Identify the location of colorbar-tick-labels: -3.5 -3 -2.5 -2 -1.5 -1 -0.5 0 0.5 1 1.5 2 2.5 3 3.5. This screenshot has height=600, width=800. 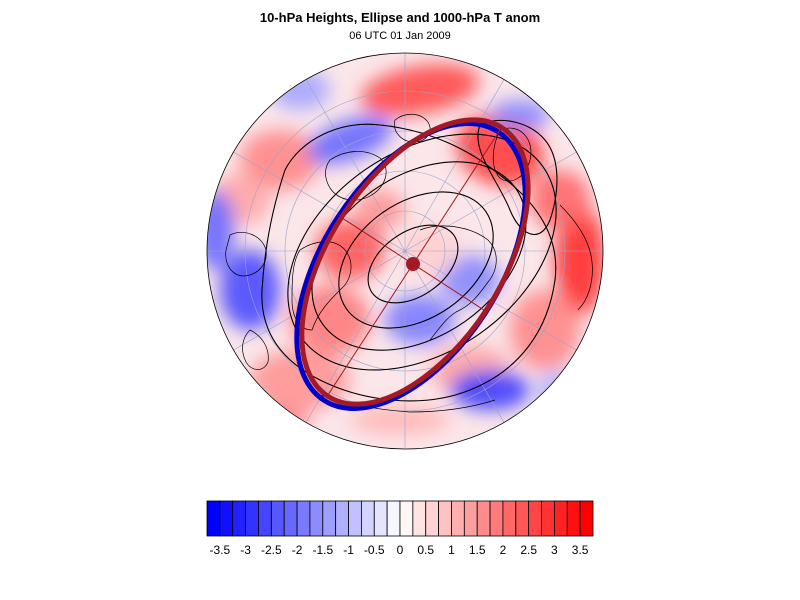
(401, 552).